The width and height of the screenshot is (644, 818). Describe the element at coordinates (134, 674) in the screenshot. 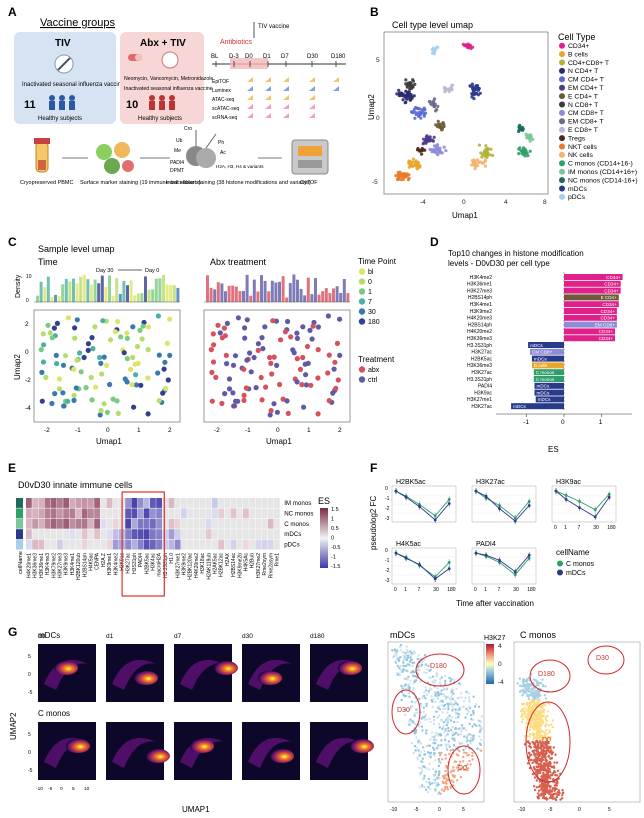

I see `g-density-band` at that location.